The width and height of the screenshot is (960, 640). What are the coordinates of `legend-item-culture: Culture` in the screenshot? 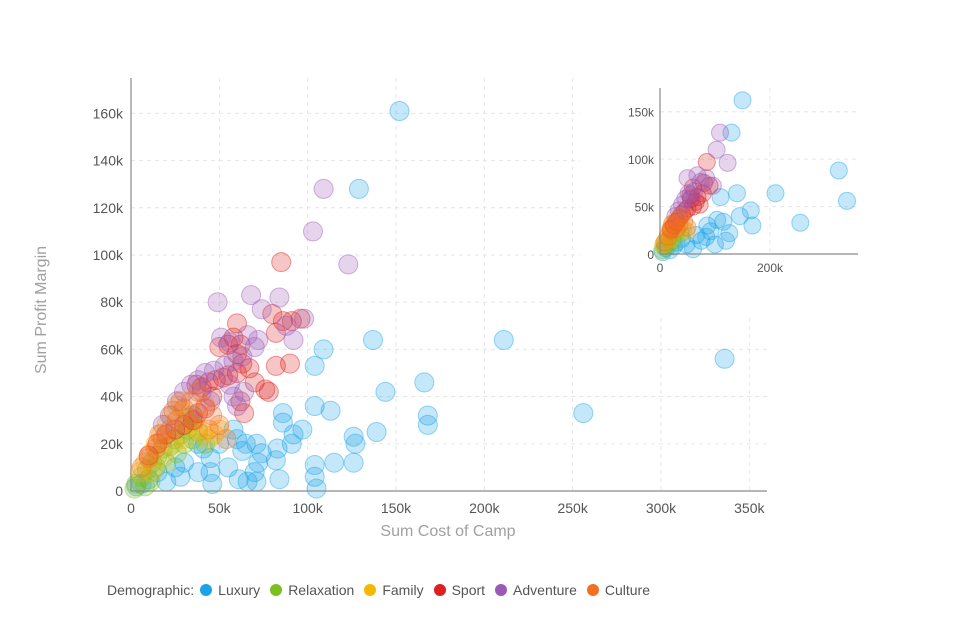 It's located at (618, 590).